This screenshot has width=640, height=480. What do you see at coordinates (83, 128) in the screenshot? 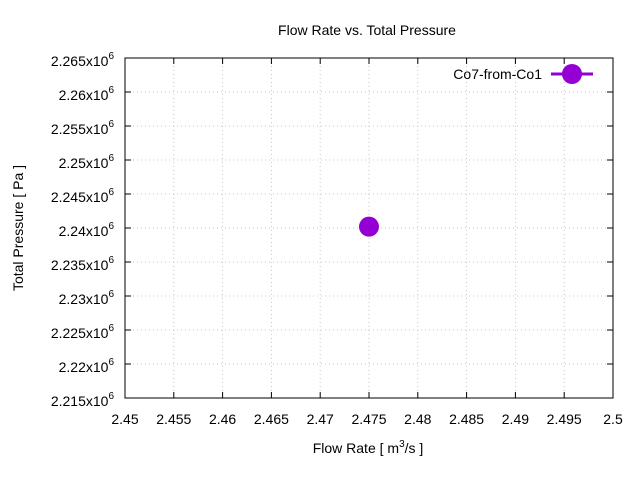
I see `y-tick-label: 2.255x10⁶` at bounding box center [83, 128].